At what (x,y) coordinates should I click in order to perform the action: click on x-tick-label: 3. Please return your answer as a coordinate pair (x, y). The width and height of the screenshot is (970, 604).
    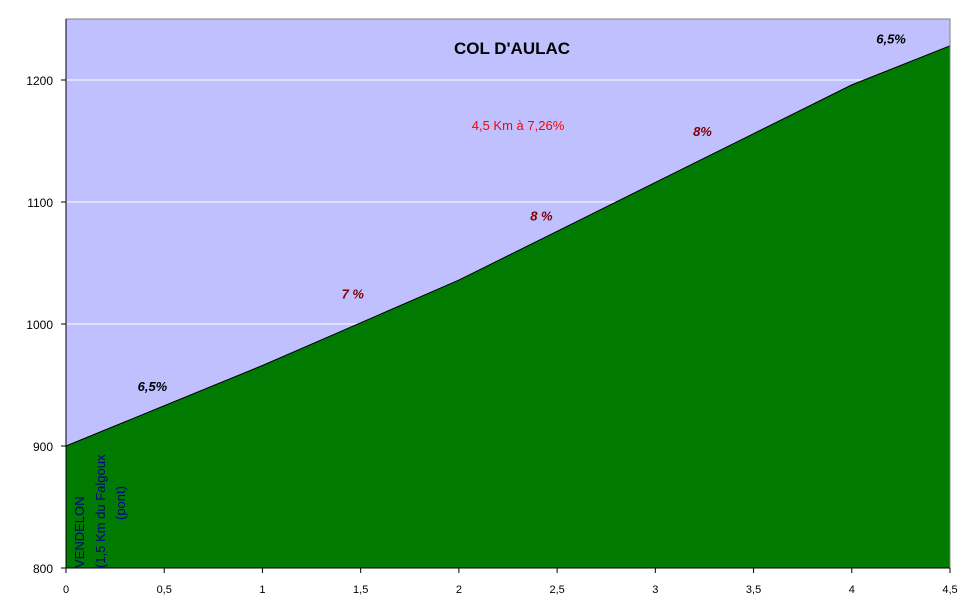
    Looking at the image, I should click on (655, 590).